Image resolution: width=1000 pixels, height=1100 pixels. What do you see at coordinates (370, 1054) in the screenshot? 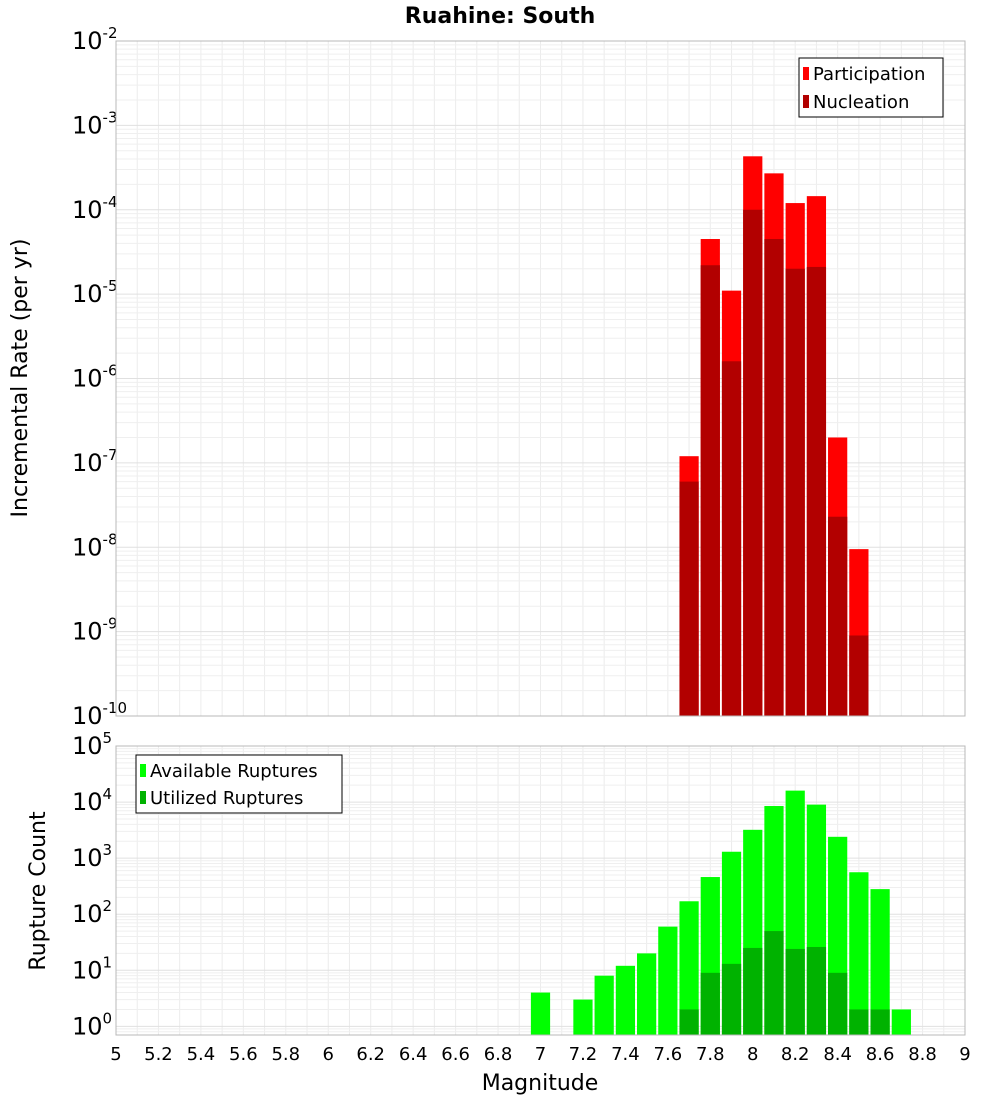
I see `x-tick-label: 6.2` at bounding box center [370, 1054].